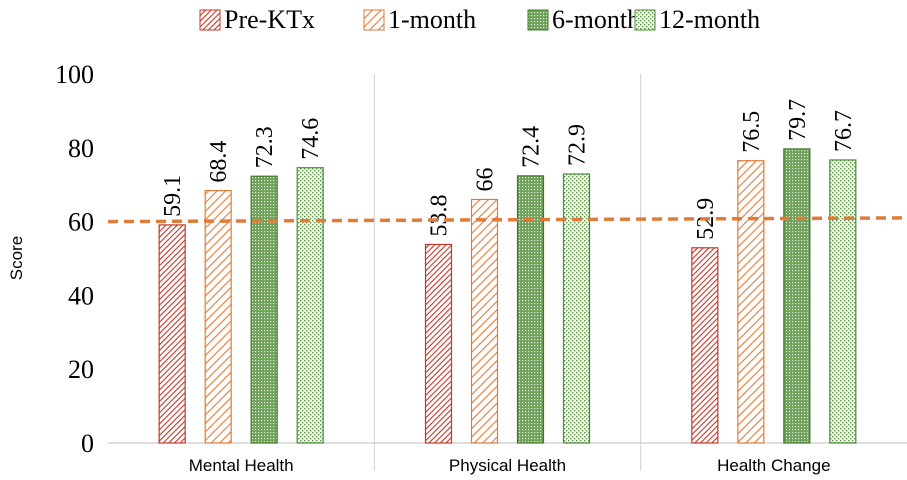 The image size is (907, 480). Describe the element at coordinates (74, 259) in the screenshot. I see `y-axis: 0 20 40 60 80 100` at that location.